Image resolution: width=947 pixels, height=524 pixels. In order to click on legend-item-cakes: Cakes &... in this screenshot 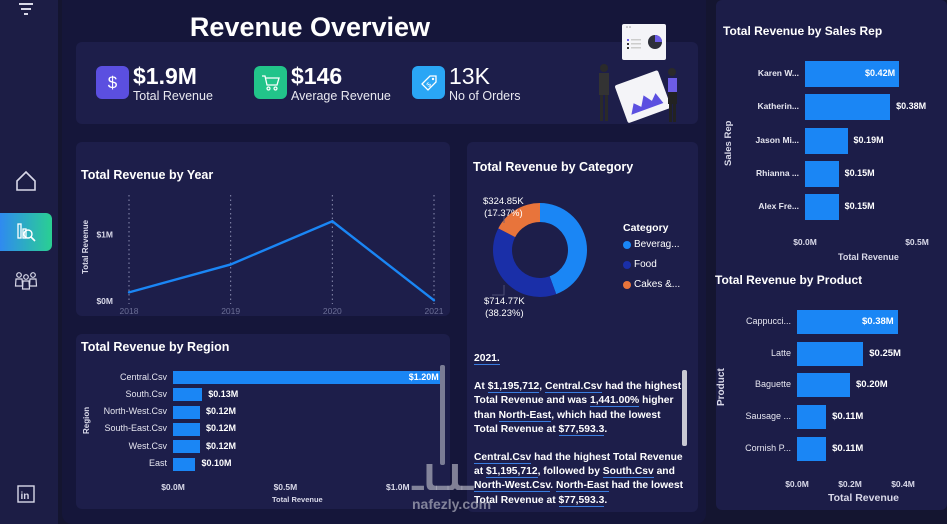, I will do `click(651, 284)`.